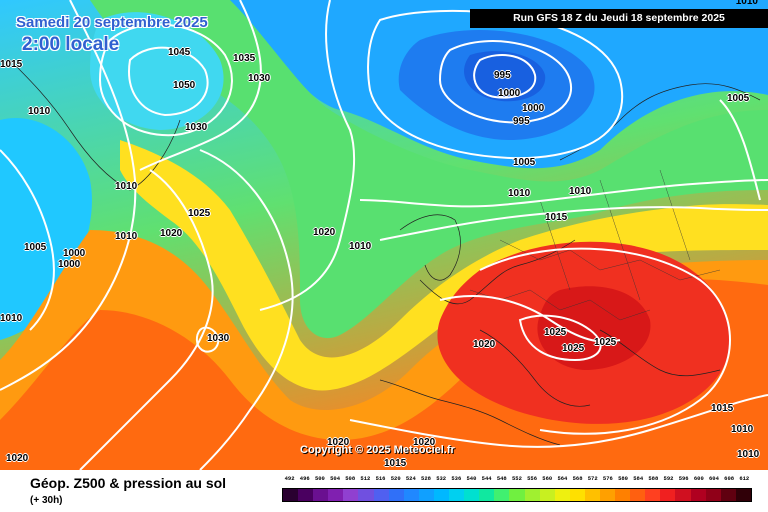 This screenshot has width=768, height=512. What do you see at coordinates (426, 478) in the screenshot?
I see `legend-tick-label: 528` at bounding box center [426, 478].